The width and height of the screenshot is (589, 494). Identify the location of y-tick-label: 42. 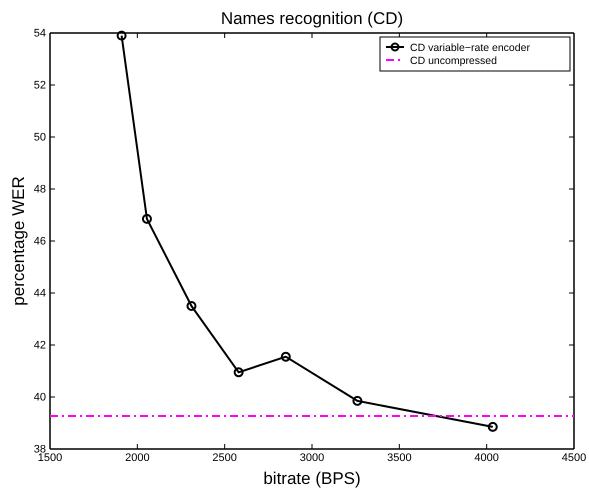
(40, 346).